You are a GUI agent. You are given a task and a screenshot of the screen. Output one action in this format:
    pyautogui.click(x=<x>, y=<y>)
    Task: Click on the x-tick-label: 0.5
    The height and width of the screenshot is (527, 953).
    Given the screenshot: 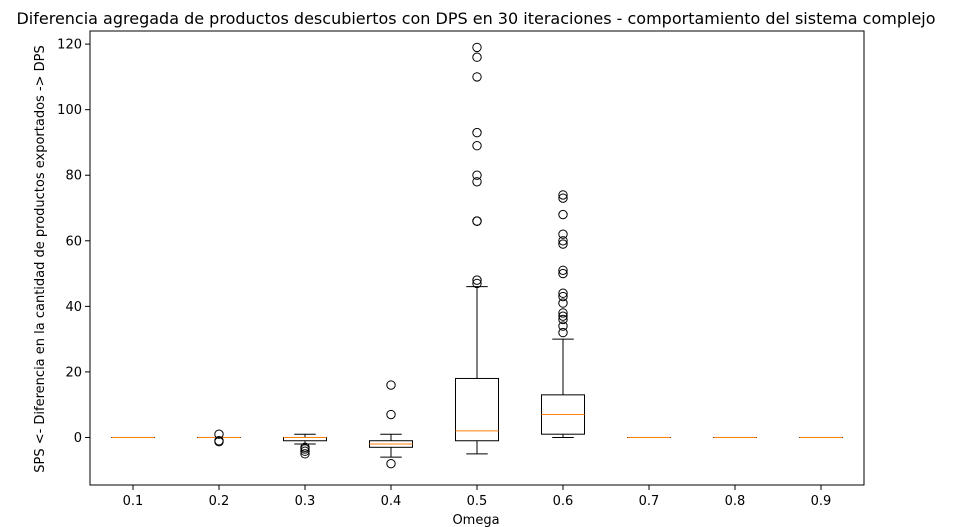 What is the action you would take?
    pyautogui.click(x=477, y=501)
    